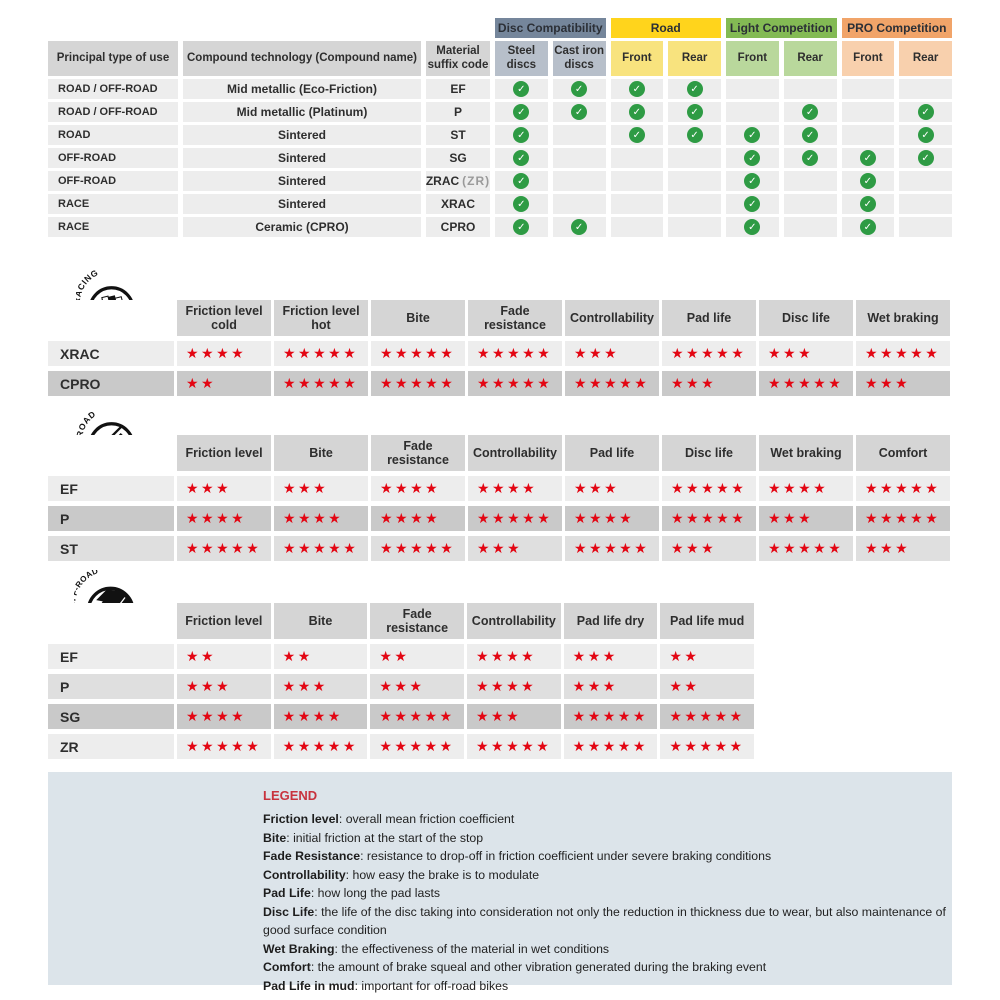  Describe the element at coordinates (113, 58) in the screenshot. I see `column-header: Principal type of use` at that location.